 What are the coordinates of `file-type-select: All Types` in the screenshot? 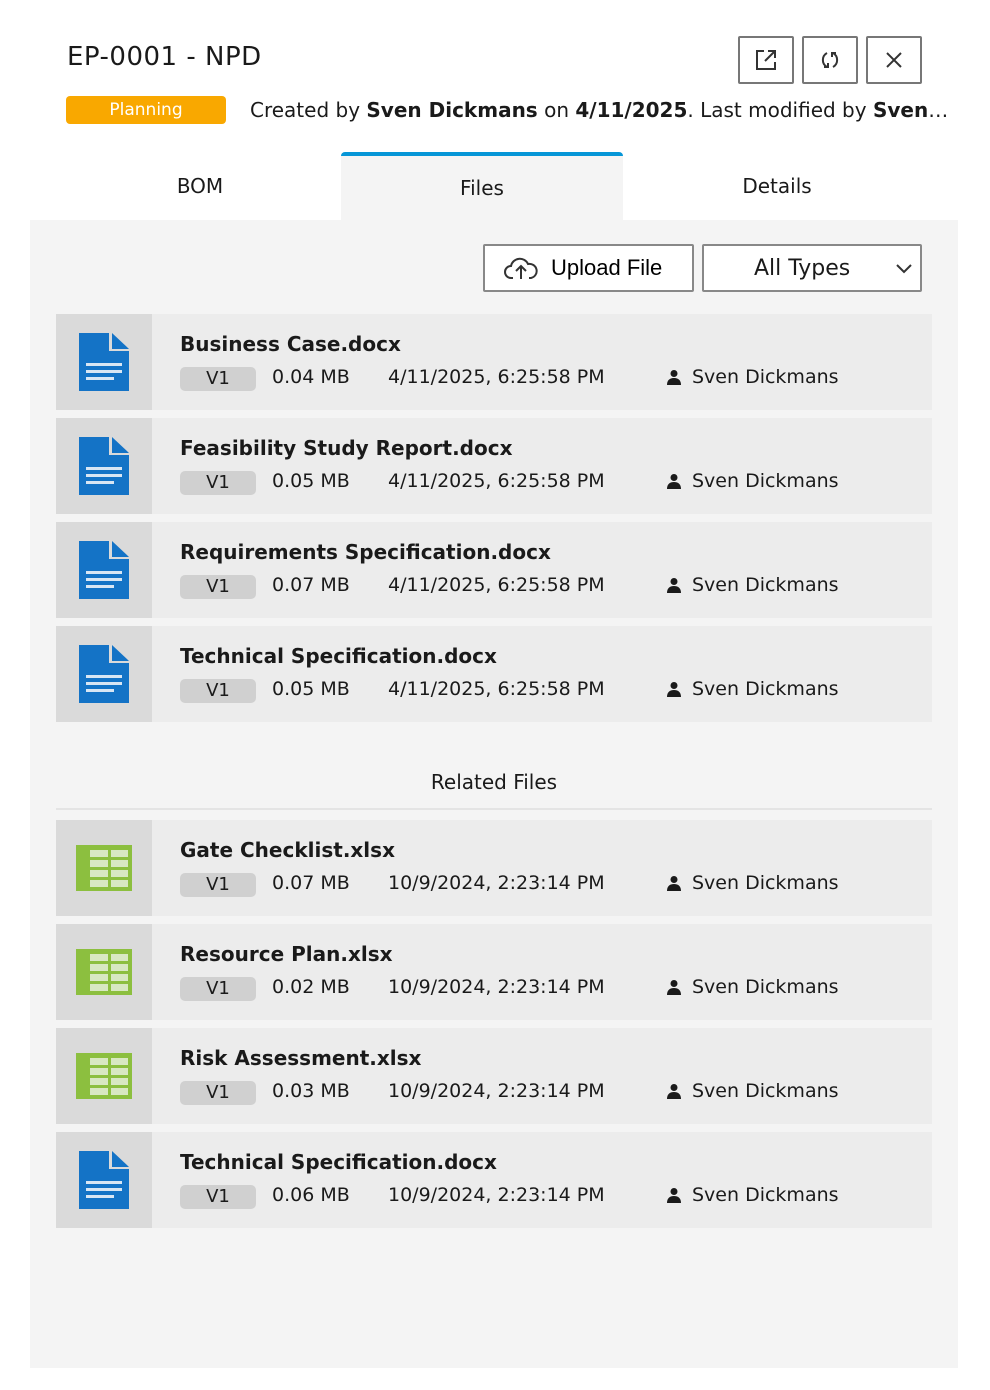 It's located at (812, 268).